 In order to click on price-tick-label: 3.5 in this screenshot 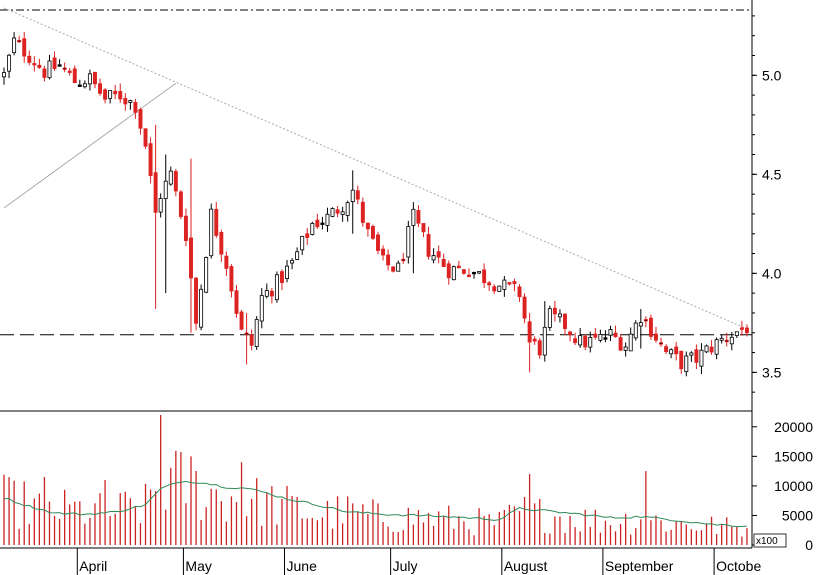, I will do `click(772, 372)`.